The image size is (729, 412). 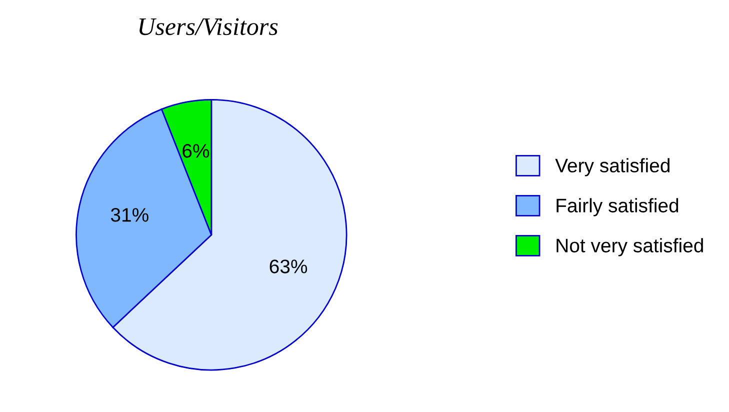 I want to click on data-label: 63%, so click(x=289, y=267).